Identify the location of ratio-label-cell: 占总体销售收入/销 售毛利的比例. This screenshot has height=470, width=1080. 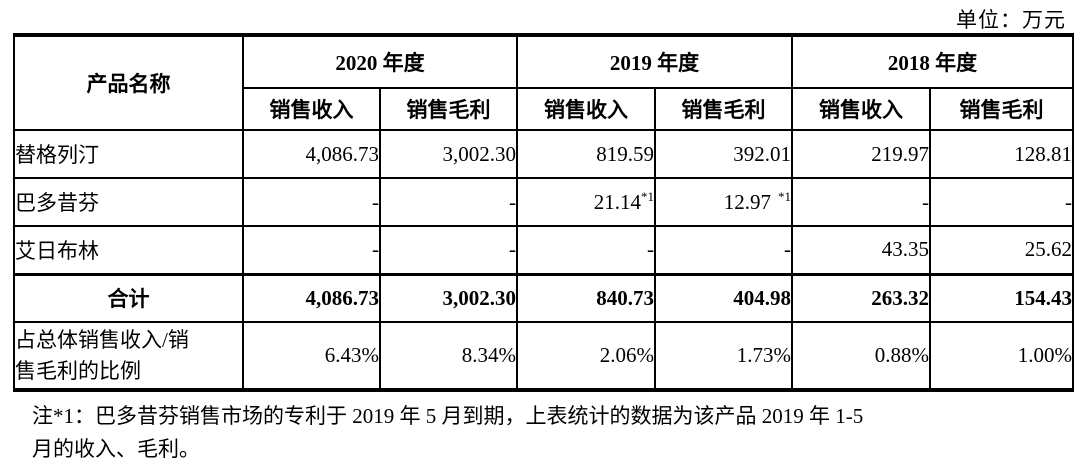
(128, 356).